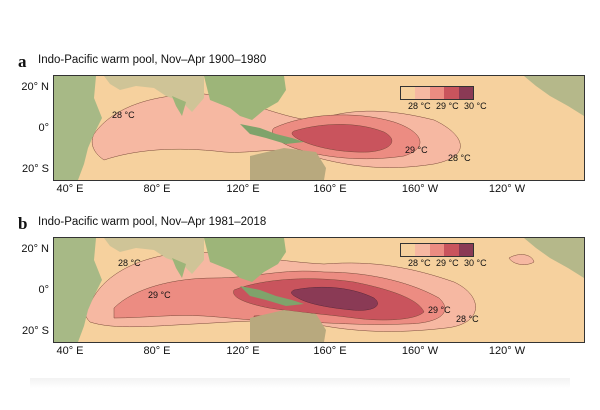 Image resolution: width=600 pixels, height=410 pixels. Describe the element at coordinates (521, 259) in the screenshot. I see `contour-28c-east` at that location.